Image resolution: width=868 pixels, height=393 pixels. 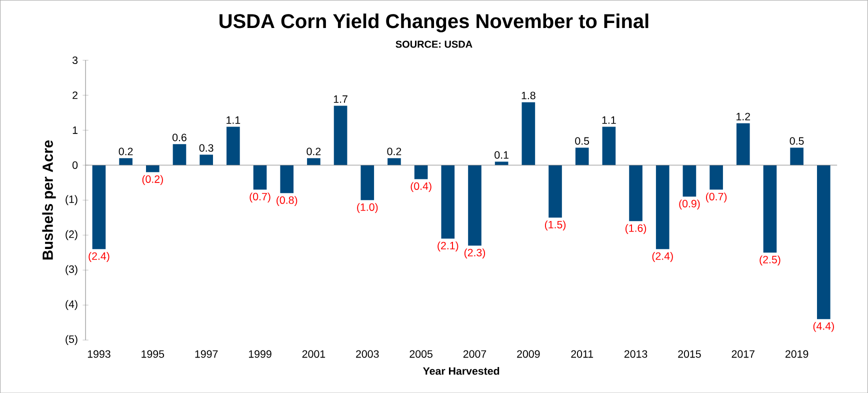 I want to click on y-tick-label: (3), so click(x=72, y=269).